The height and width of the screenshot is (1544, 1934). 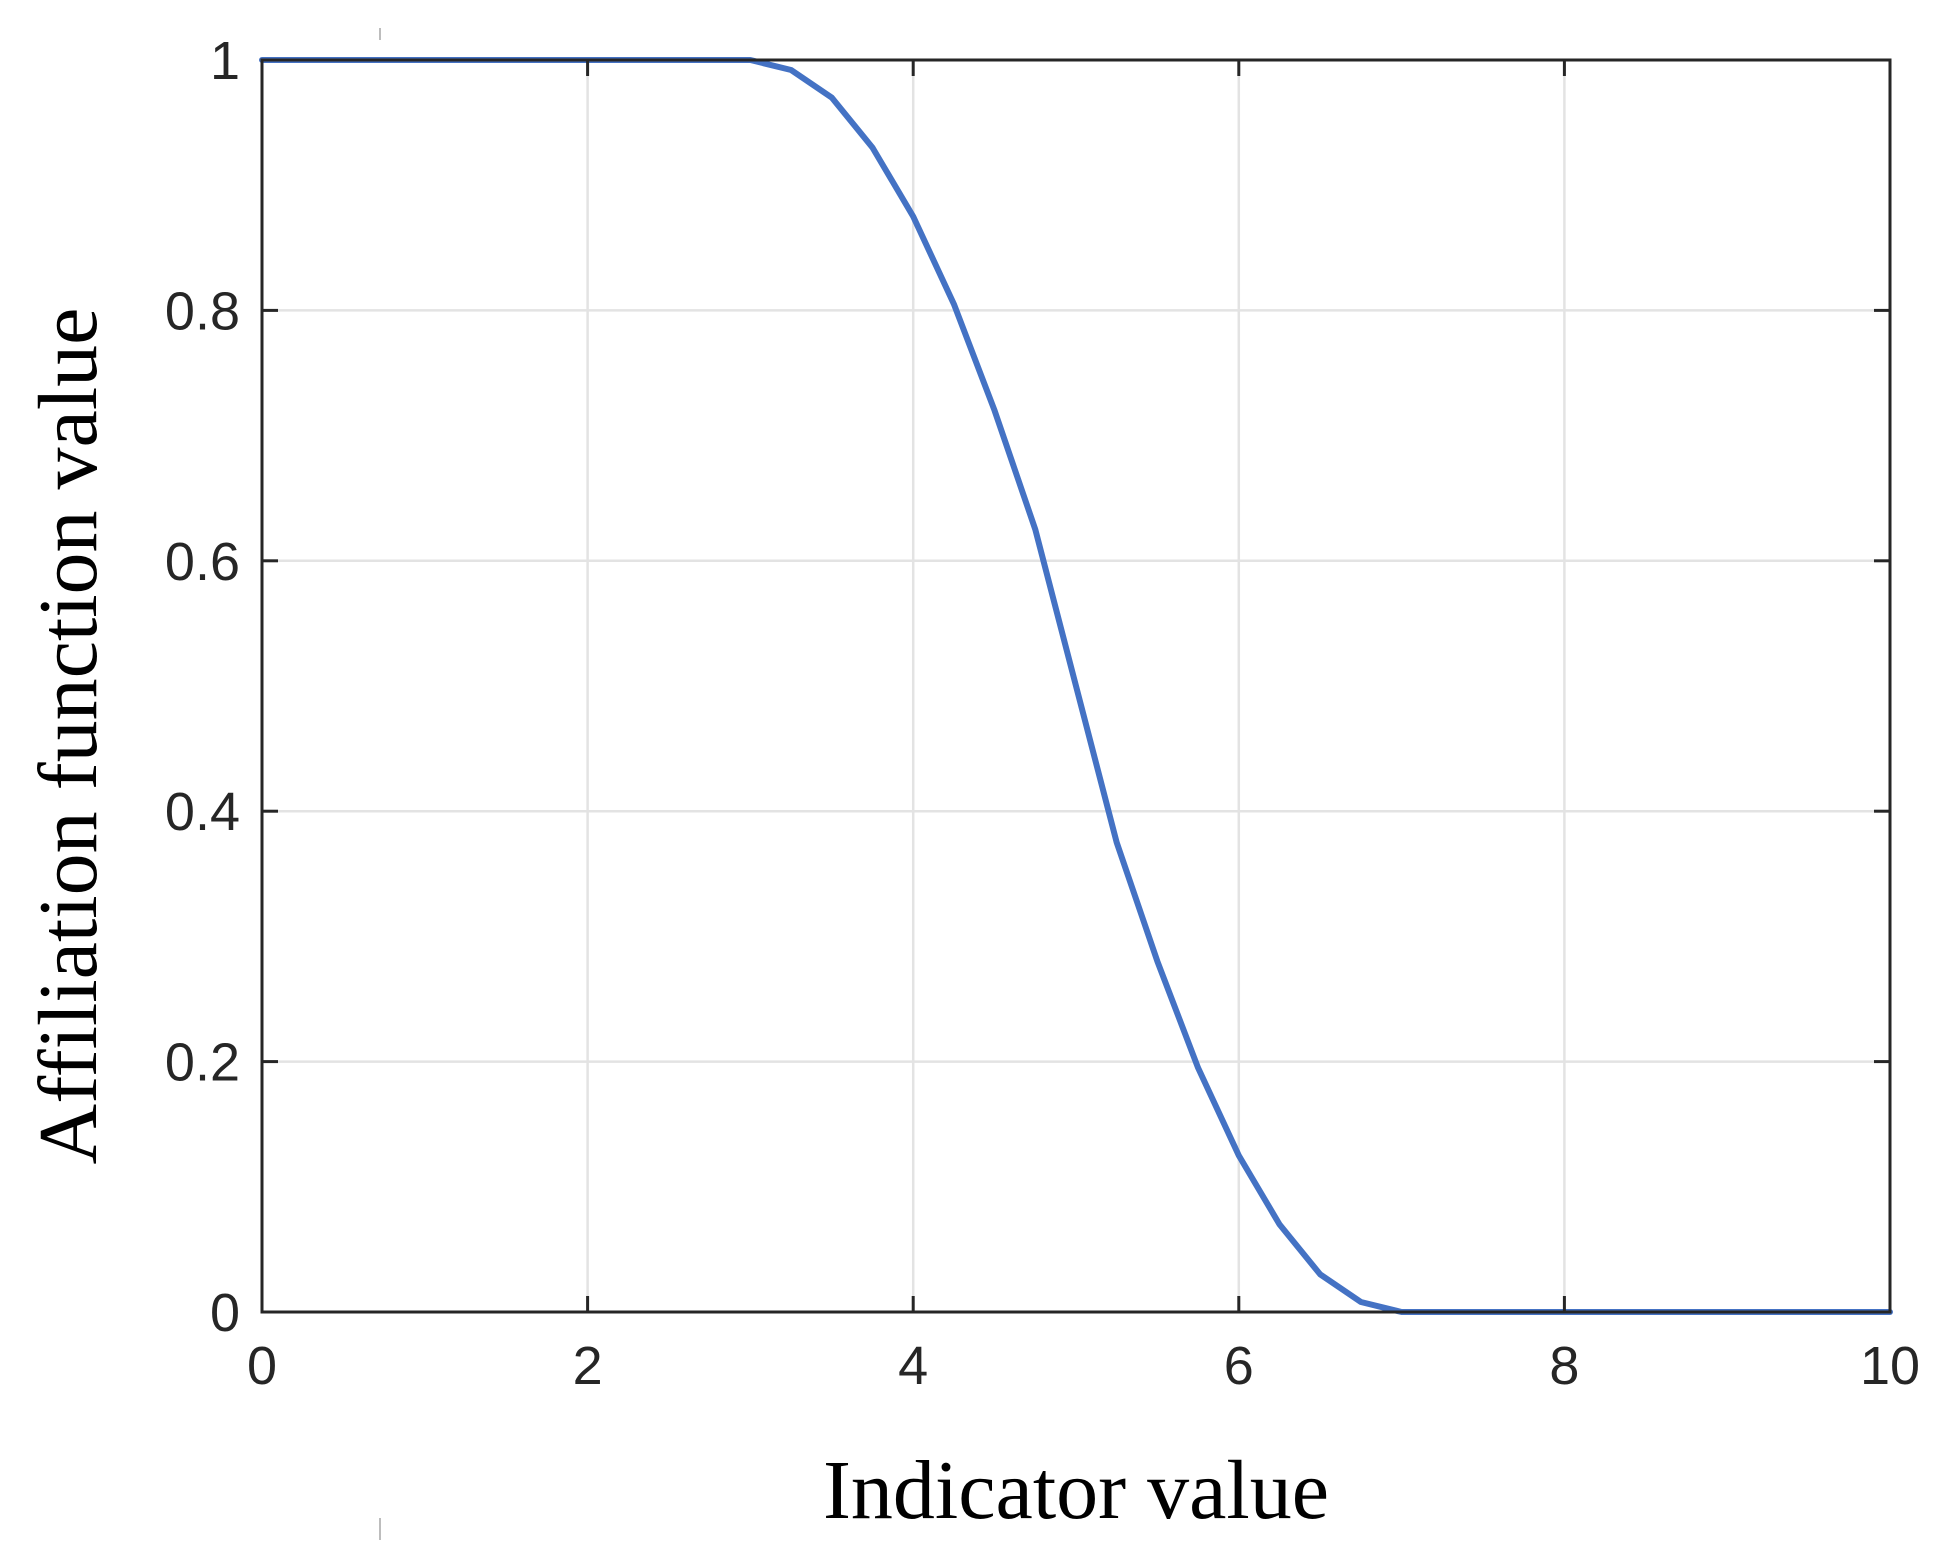 I want to click on y-tick-label: 0.2, so click(x=202, y=1063).